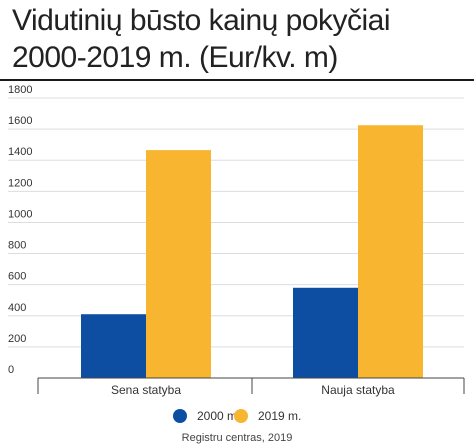 This screenshot has height=447, width=474. What do you see at coordinates (146, 390) in the screenshot?
I see `x-category-label-sena-statyba: Sena statyba` at bounding box center [146, 390].